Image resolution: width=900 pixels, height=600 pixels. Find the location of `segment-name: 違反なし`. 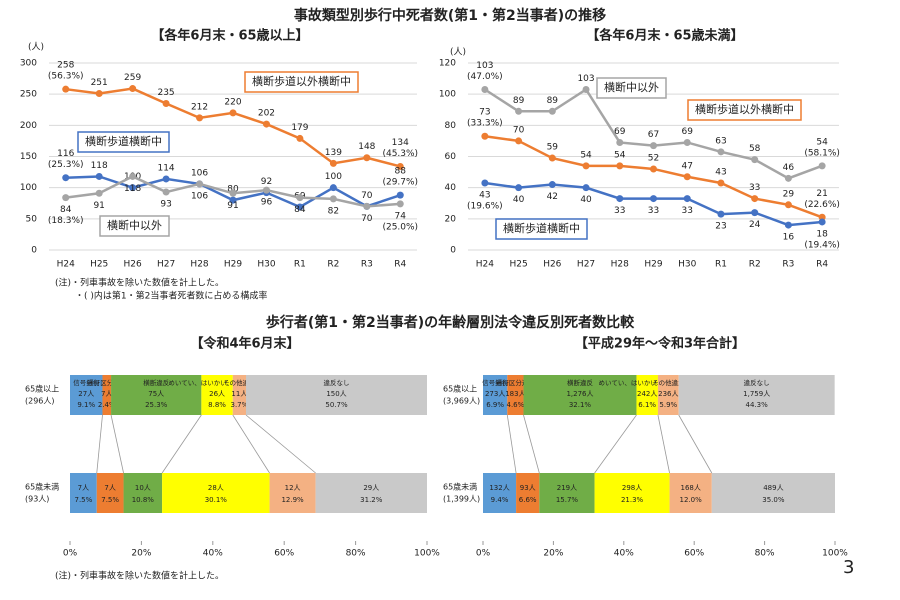

segment-name: 違反なし is located at coordinates (757, 382).